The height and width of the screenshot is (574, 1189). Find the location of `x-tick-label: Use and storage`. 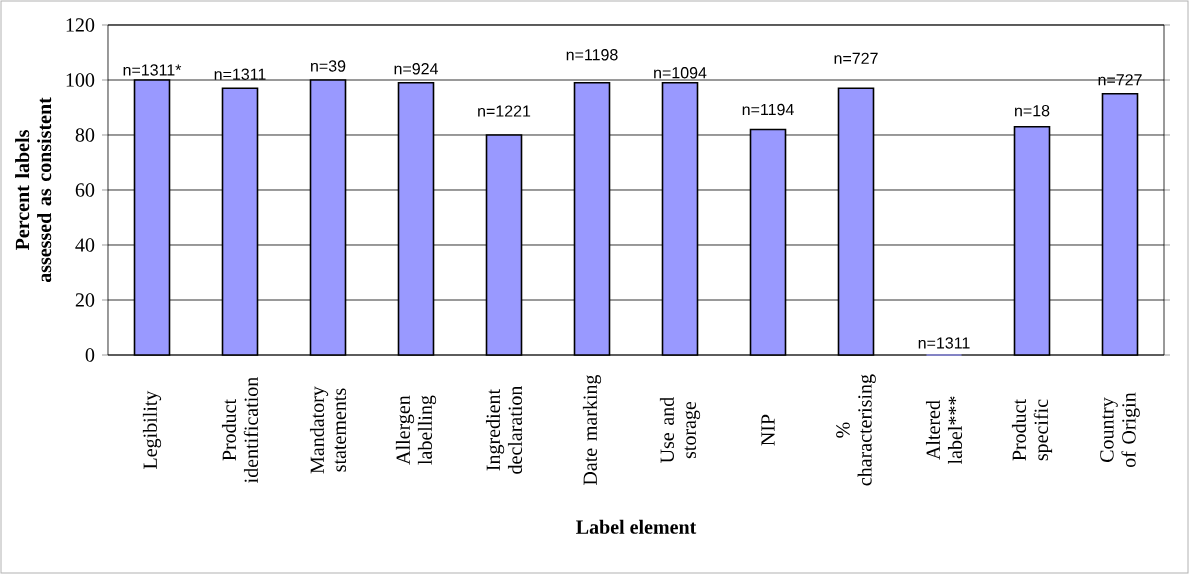

x-tick-label: Use and storage is located at coordinates (680, 430).